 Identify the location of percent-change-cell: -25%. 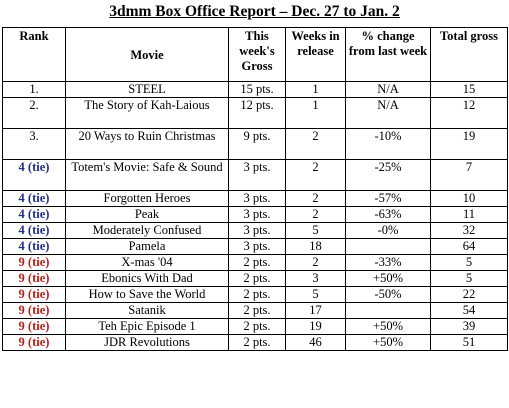
(388, 175).